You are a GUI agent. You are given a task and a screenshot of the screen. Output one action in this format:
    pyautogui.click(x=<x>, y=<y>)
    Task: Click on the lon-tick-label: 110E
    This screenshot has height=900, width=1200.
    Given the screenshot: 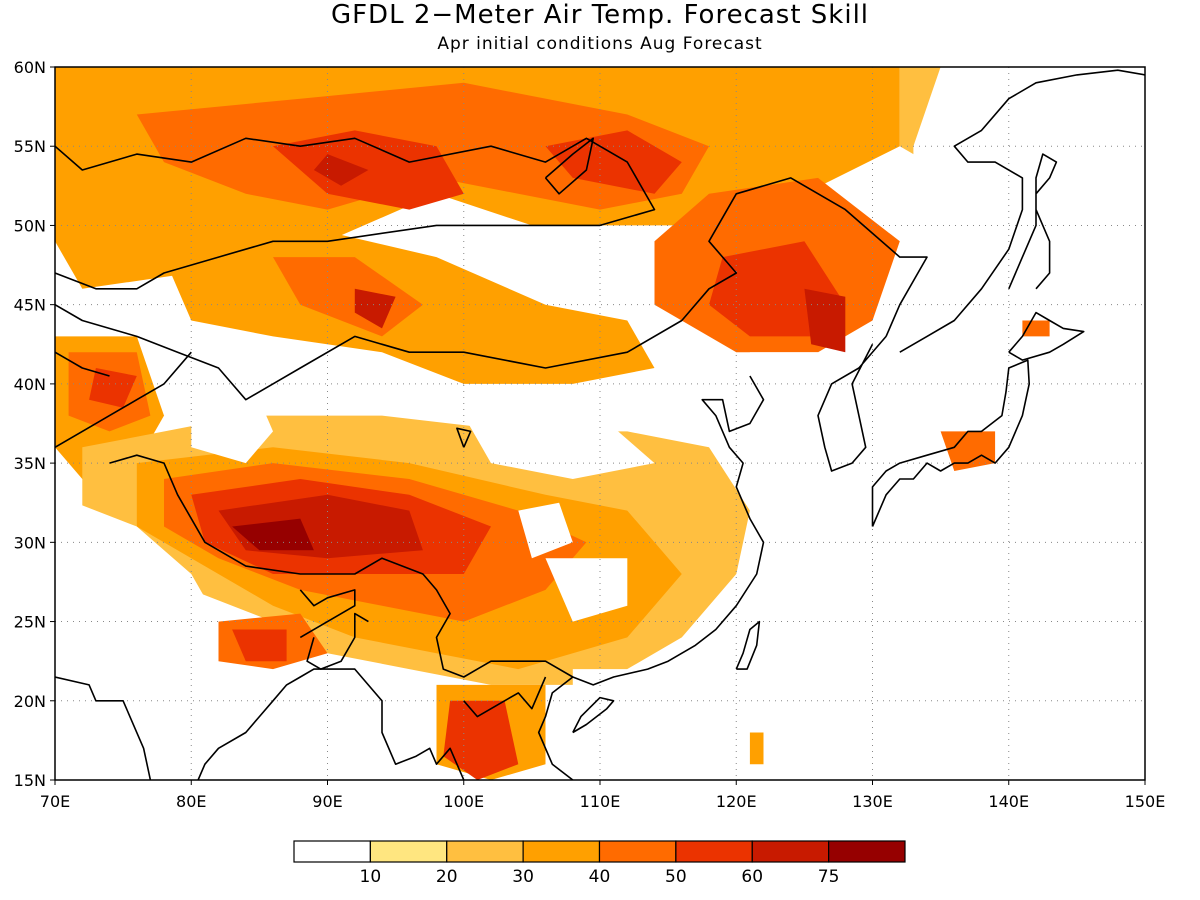 What is the action you would take?
    pyautogui.click(x=600, y=801)
    